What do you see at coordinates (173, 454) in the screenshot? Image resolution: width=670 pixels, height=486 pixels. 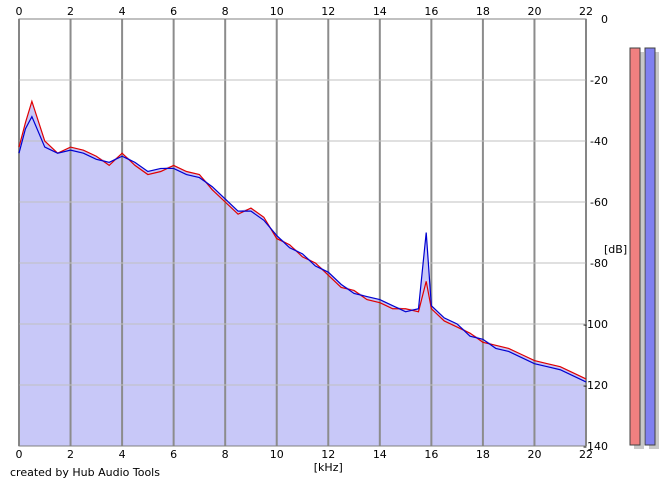 I see `x-tick-label-bottom: 6` at bounding box center [173, 454].